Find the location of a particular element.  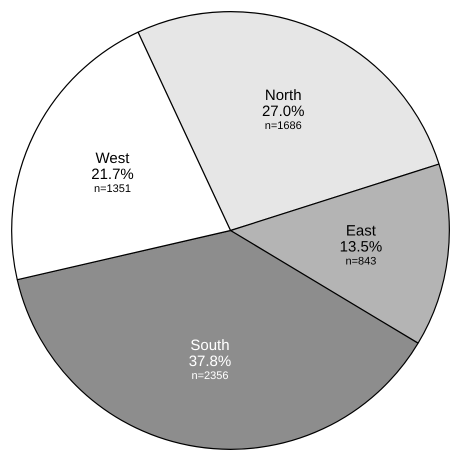

slice-label: North is located at coordinates (283, 95).